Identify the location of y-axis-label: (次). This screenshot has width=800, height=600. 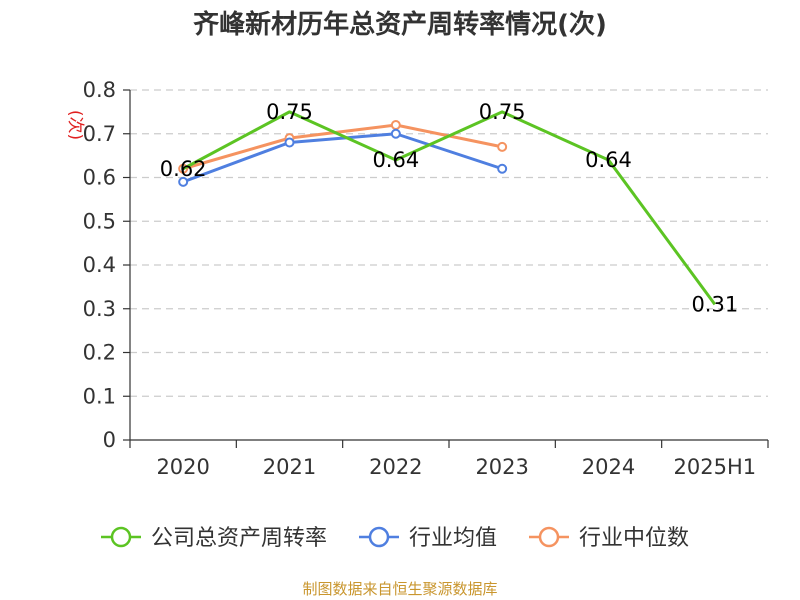
(75, 125).